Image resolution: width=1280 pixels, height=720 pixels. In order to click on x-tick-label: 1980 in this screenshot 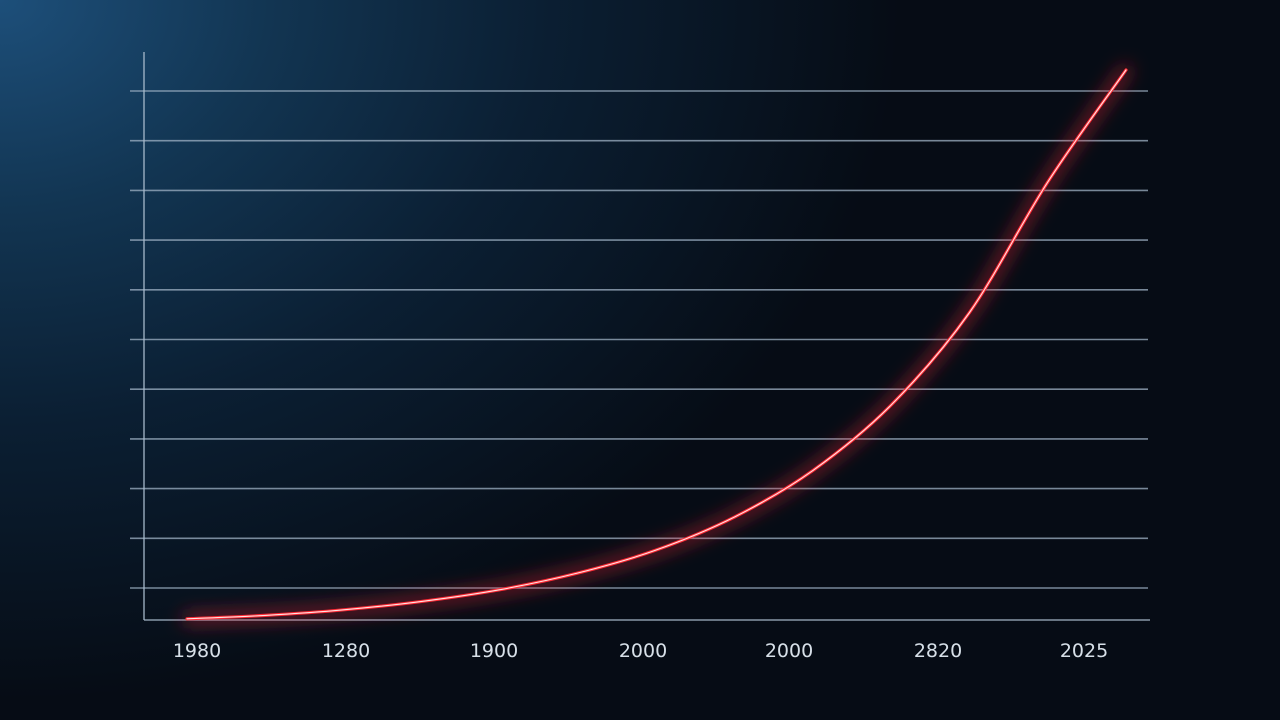, I will do `click(197, 651)`.